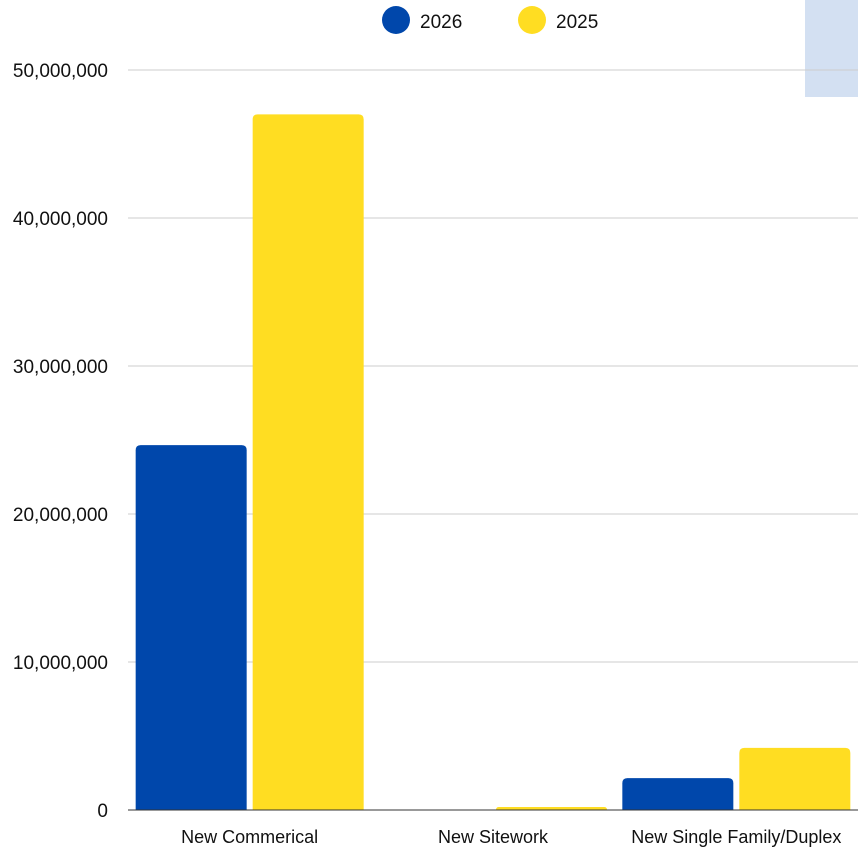 The image size is (858, 854). Describe the element at coordinates (490, 20) in the screenshot. I see `legend: 2026 2025` at that location.